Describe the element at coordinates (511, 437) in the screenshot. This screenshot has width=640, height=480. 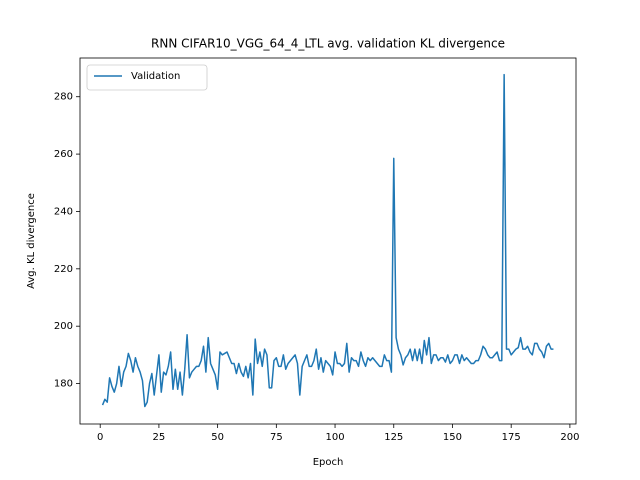
I see `x-tick-label: 175` at that location.